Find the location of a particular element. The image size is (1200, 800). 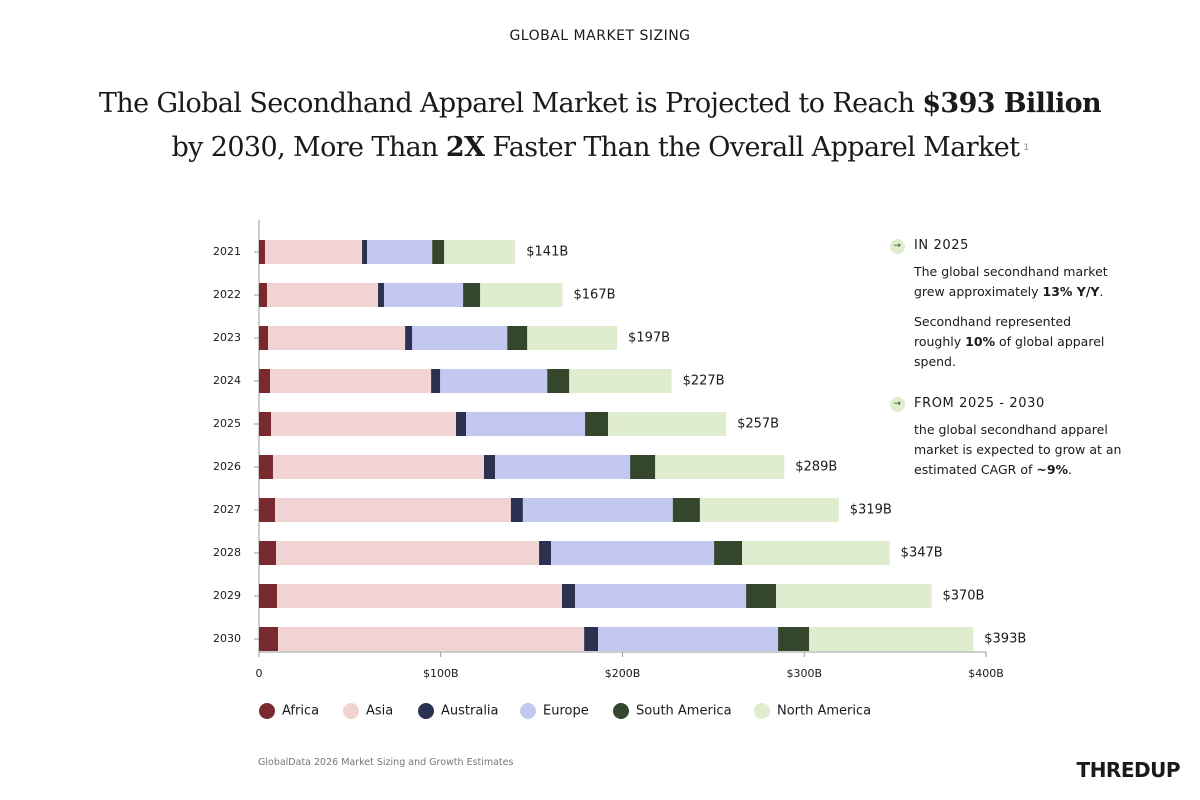

x-tick-label: 0 is located at coordinates (259, 673).